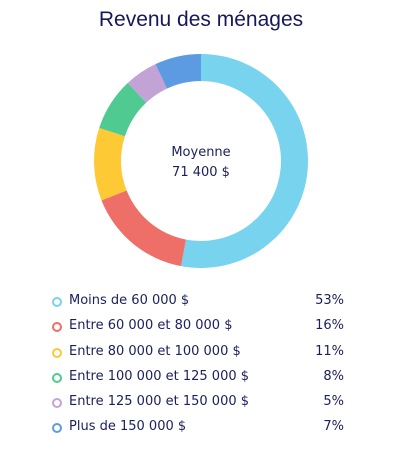 Image resolution: width=402 pixels, height=459 pixels. I want to click on legend-label: Entre 100 000 et 125 000 $, so click(159, 376).